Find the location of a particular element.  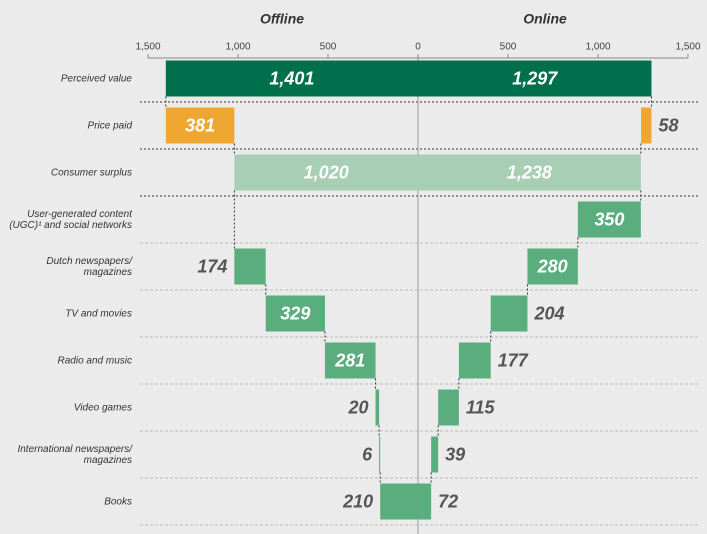

category-label: Dutch newspapers/ magazines is located at coordinates (89, 266).